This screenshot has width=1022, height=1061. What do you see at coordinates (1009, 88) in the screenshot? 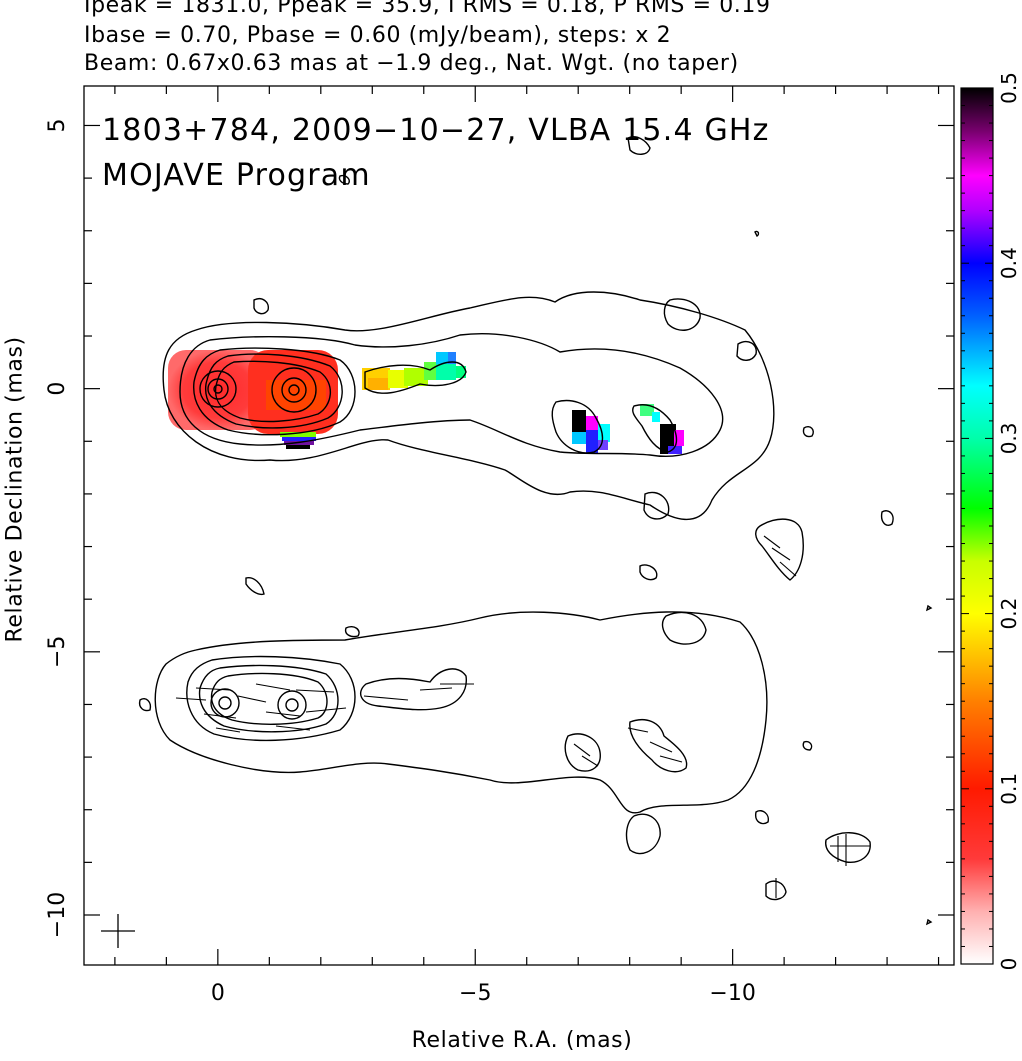
I see `colorbar-tick-label: 0.5` at bounding box center [1009, 88].